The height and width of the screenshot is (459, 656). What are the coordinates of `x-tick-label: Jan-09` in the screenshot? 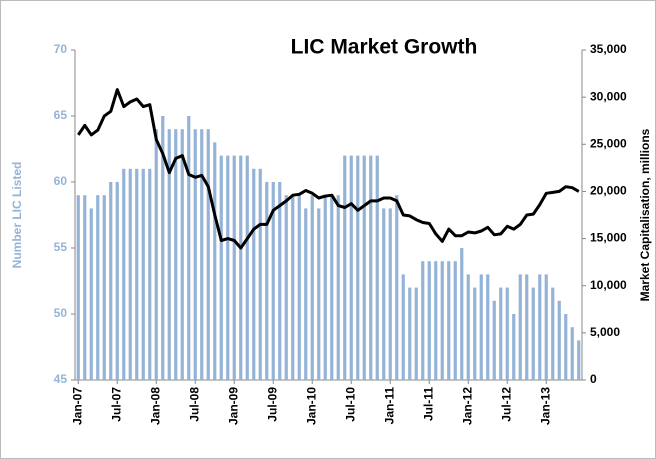 It's located at (233, 406).